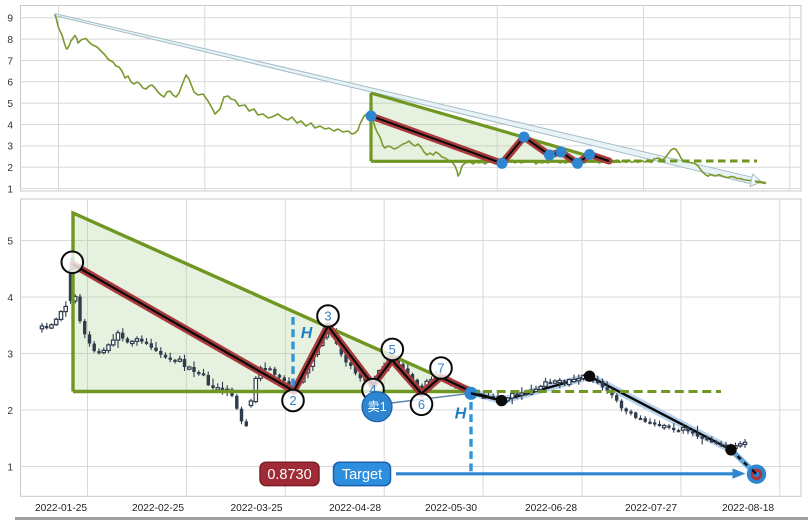 This screenshot has height=520, width=808. What do you see at coordinates (256, 508) in the screenshot?
I see `svg-text: 2022-03-25` at bounding box center [256, 508].